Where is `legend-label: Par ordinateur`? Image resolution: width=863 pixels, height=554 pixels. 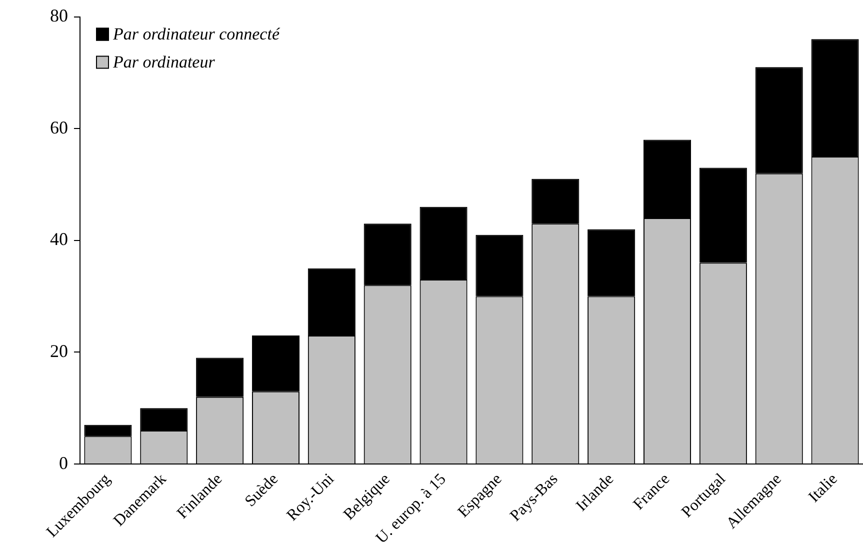 legend-label: Par ordinateur is located at coordinates (164, 62).